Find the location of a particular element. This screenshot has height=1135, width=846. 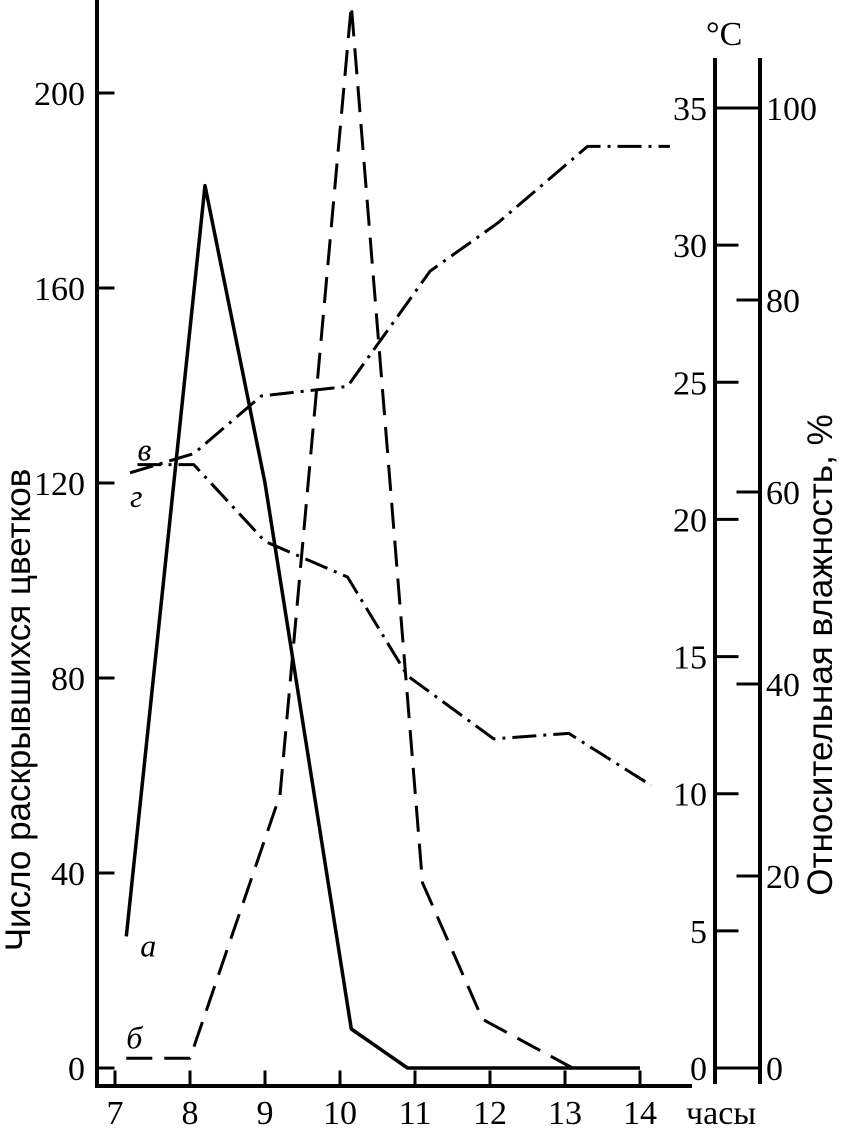

y-humidity-tick-label: 80 is located at coordinates (783, 301).